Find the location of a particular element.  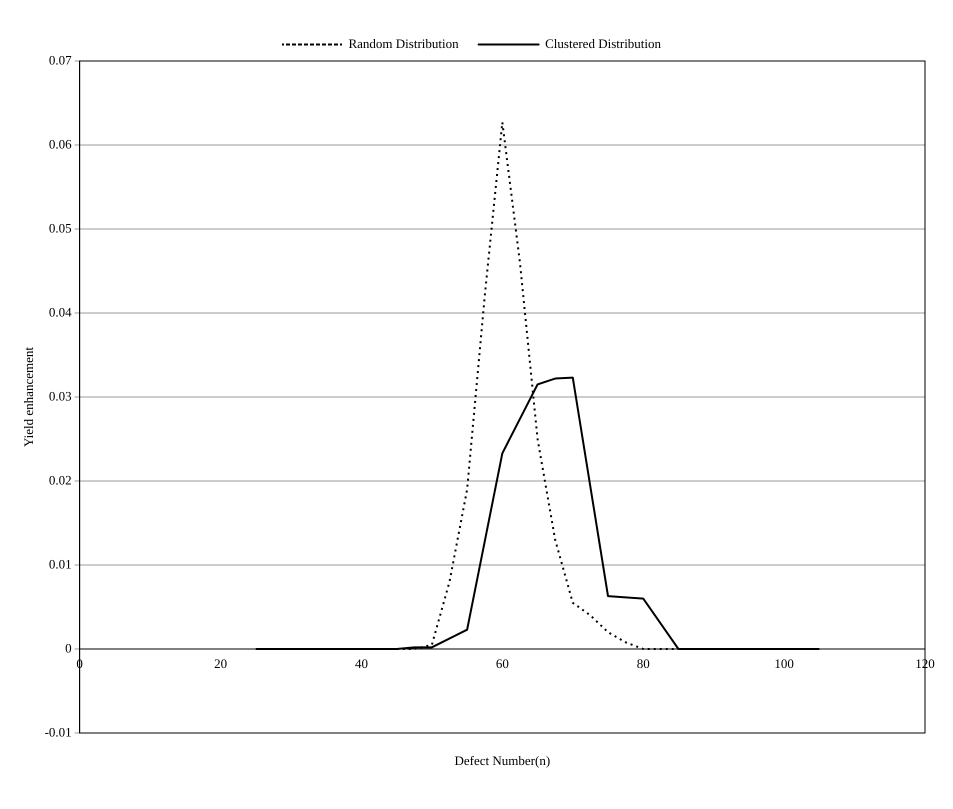

y-tick-label: 0.07 is located at coordinates (60, 60).